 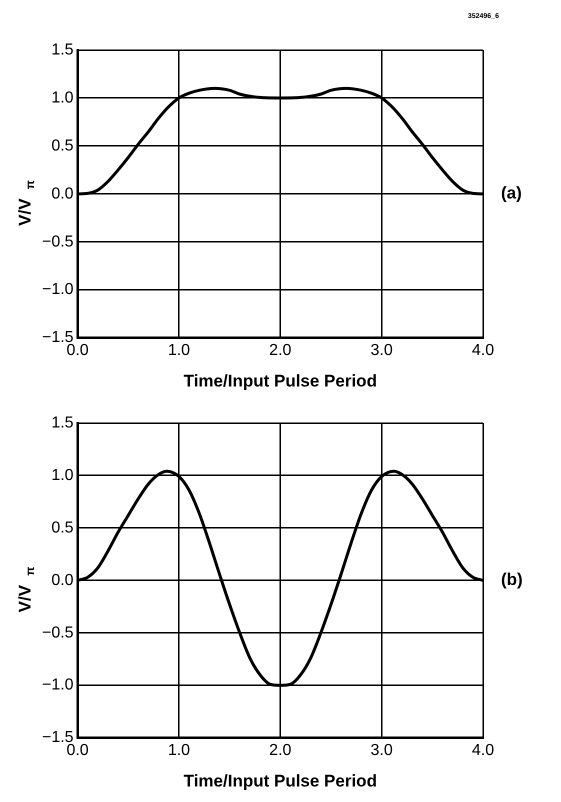 What do you see at coordinates (511, 193) in the screenshot?
I see `text: (a)` at bounding box center [511, 193].